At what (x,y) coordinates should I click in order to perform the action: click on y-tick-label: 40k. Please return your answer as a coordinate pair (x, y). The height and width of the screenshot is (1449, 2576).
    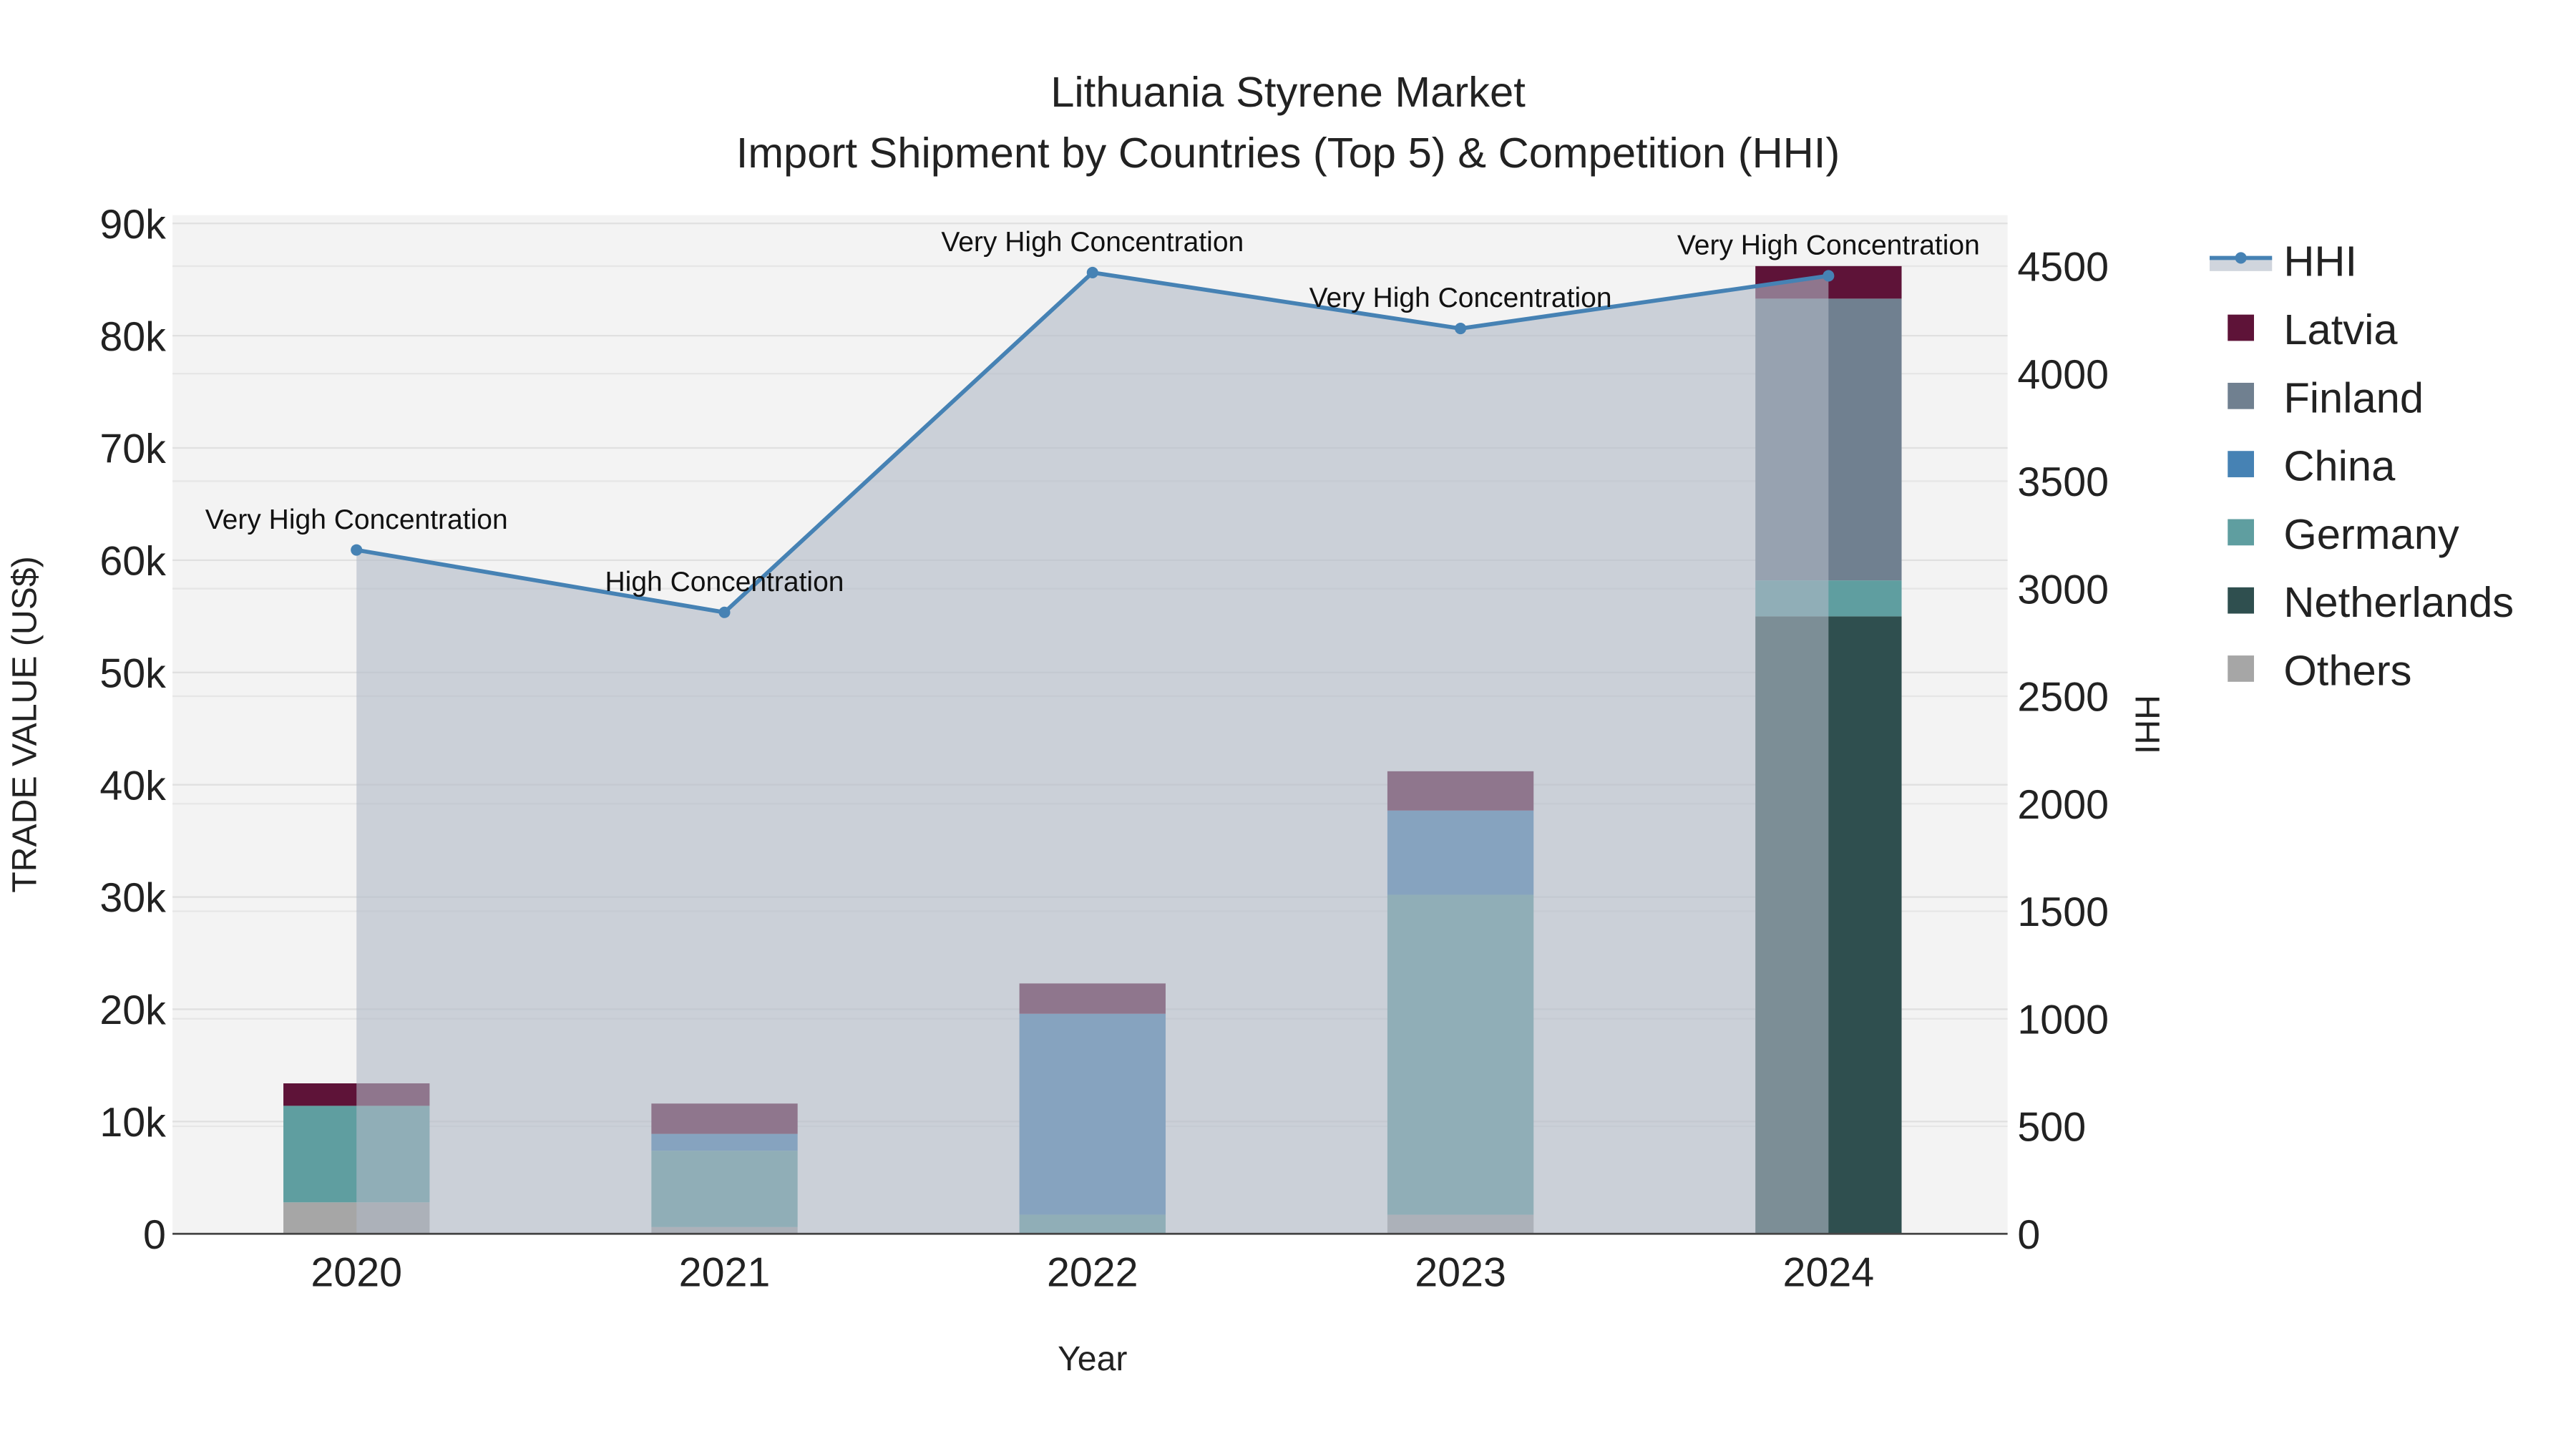
    Looking at the image, I should click on (132, 786).